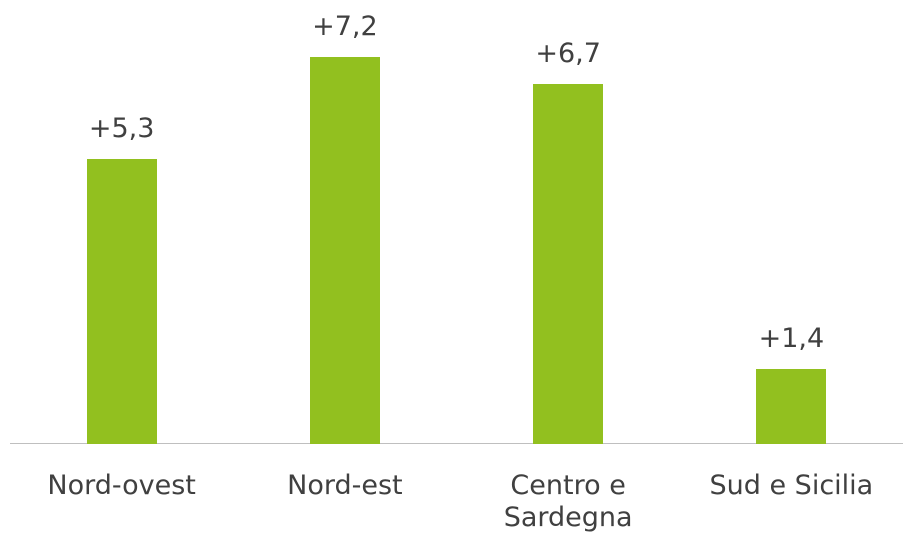  What do you see at coordinates (568, 54) in the screenshot?
I see `data-label: +6,7` at bounding box center [568, 54].